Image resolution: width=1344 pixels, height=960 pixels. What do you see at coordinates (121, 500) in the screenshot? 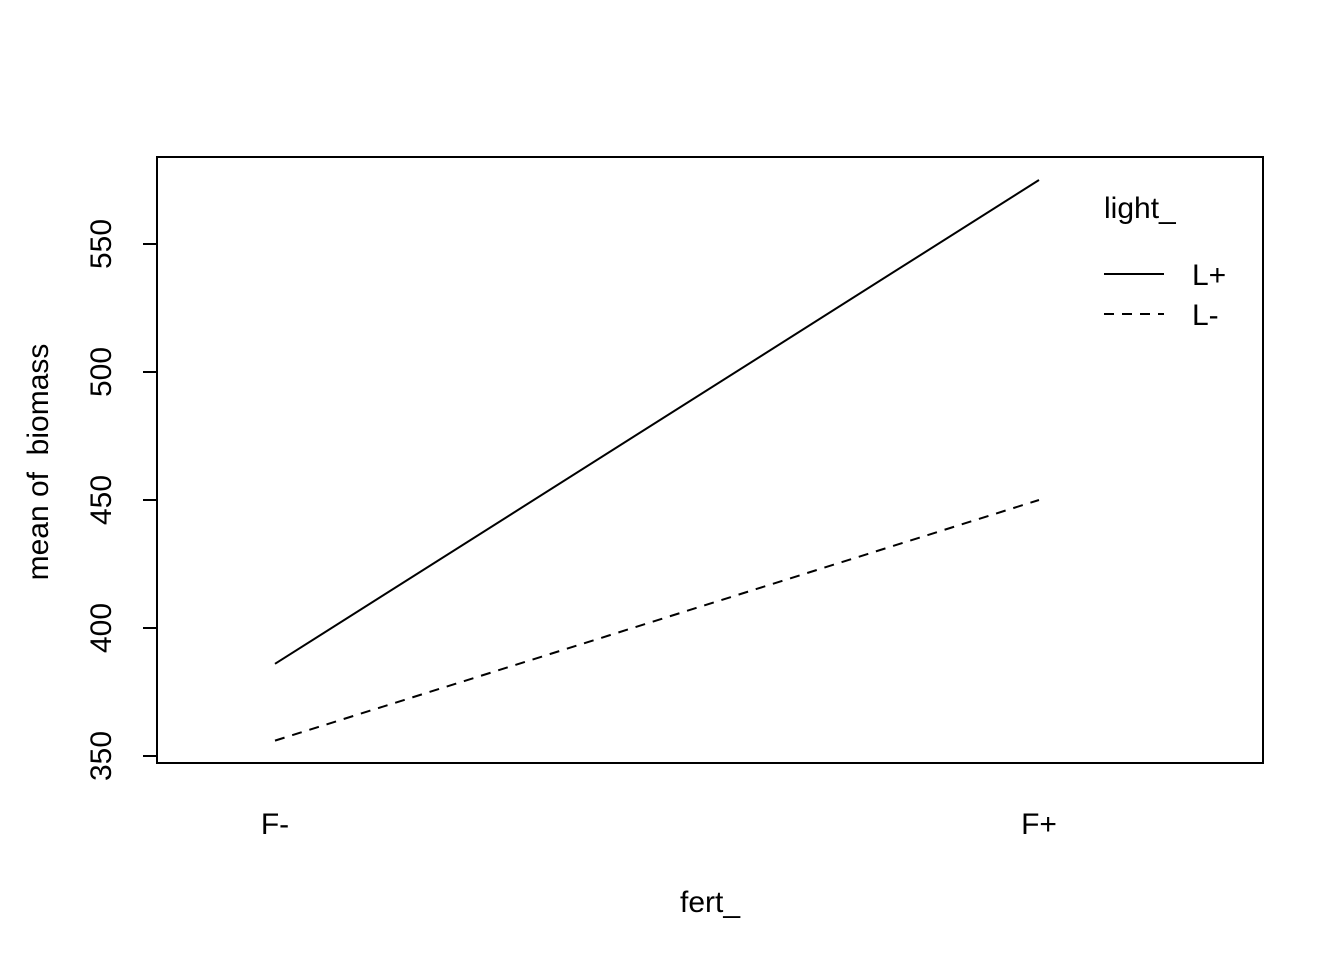
I see `y-axis: 350 400 450 500 550` at bounding box center [121, 500].